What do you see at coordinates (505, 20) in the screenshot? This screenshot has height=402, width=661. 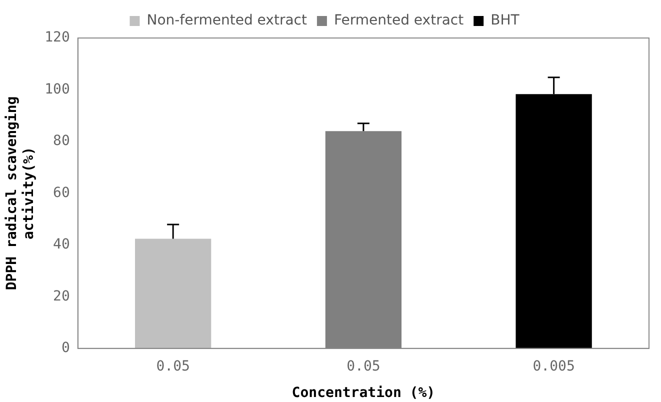 I see `legend-label: BHT` at bounding box center [505, 20].